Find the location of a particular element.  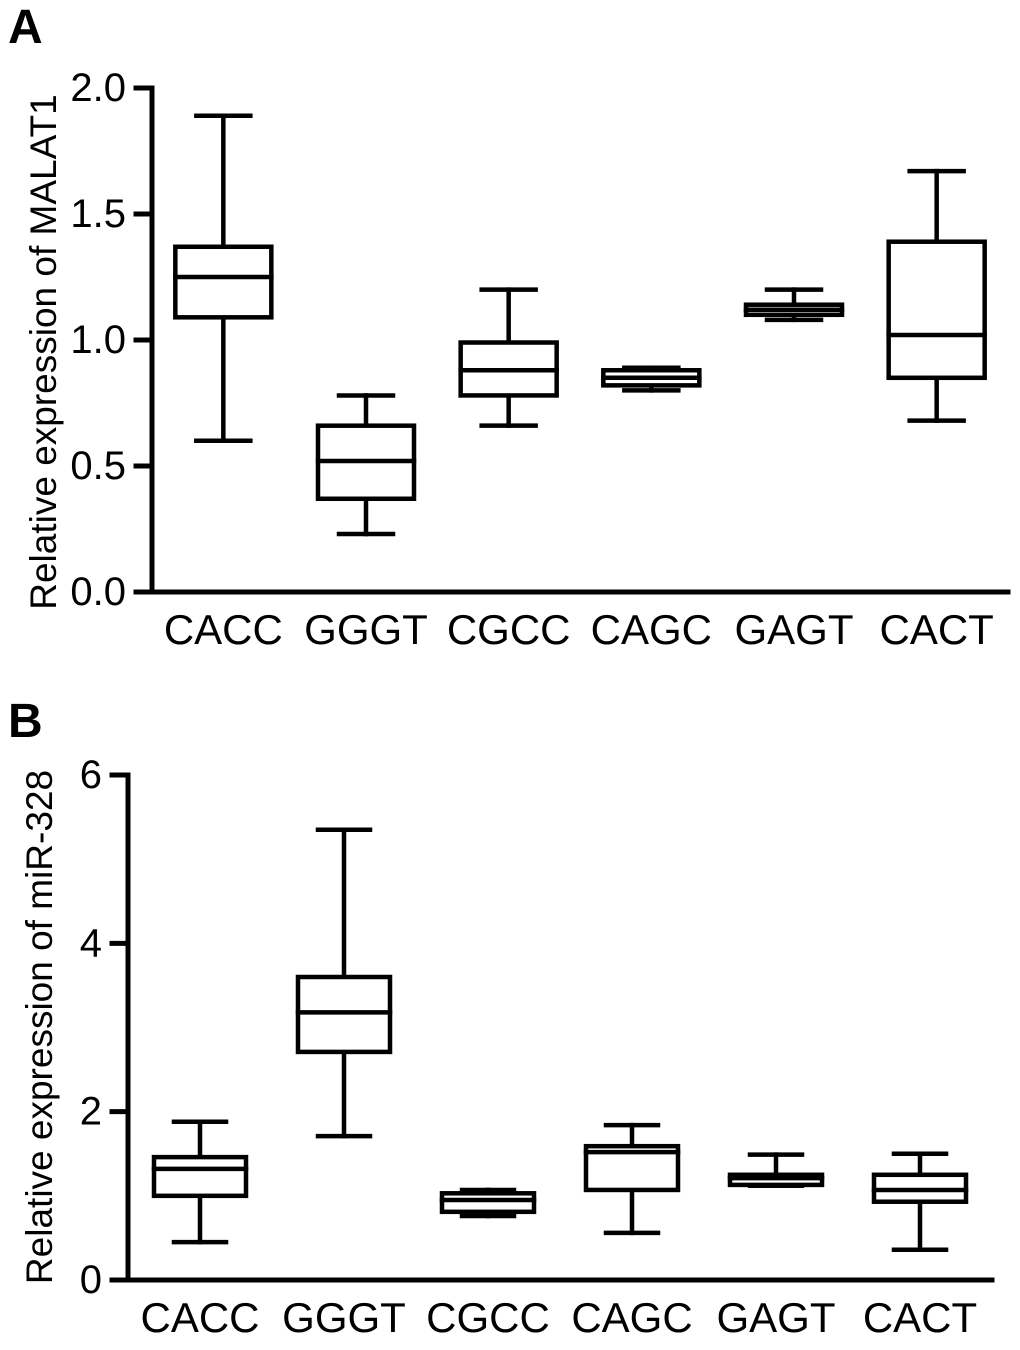

y-tick-label: 0 is located at coordinates (91, 1280).